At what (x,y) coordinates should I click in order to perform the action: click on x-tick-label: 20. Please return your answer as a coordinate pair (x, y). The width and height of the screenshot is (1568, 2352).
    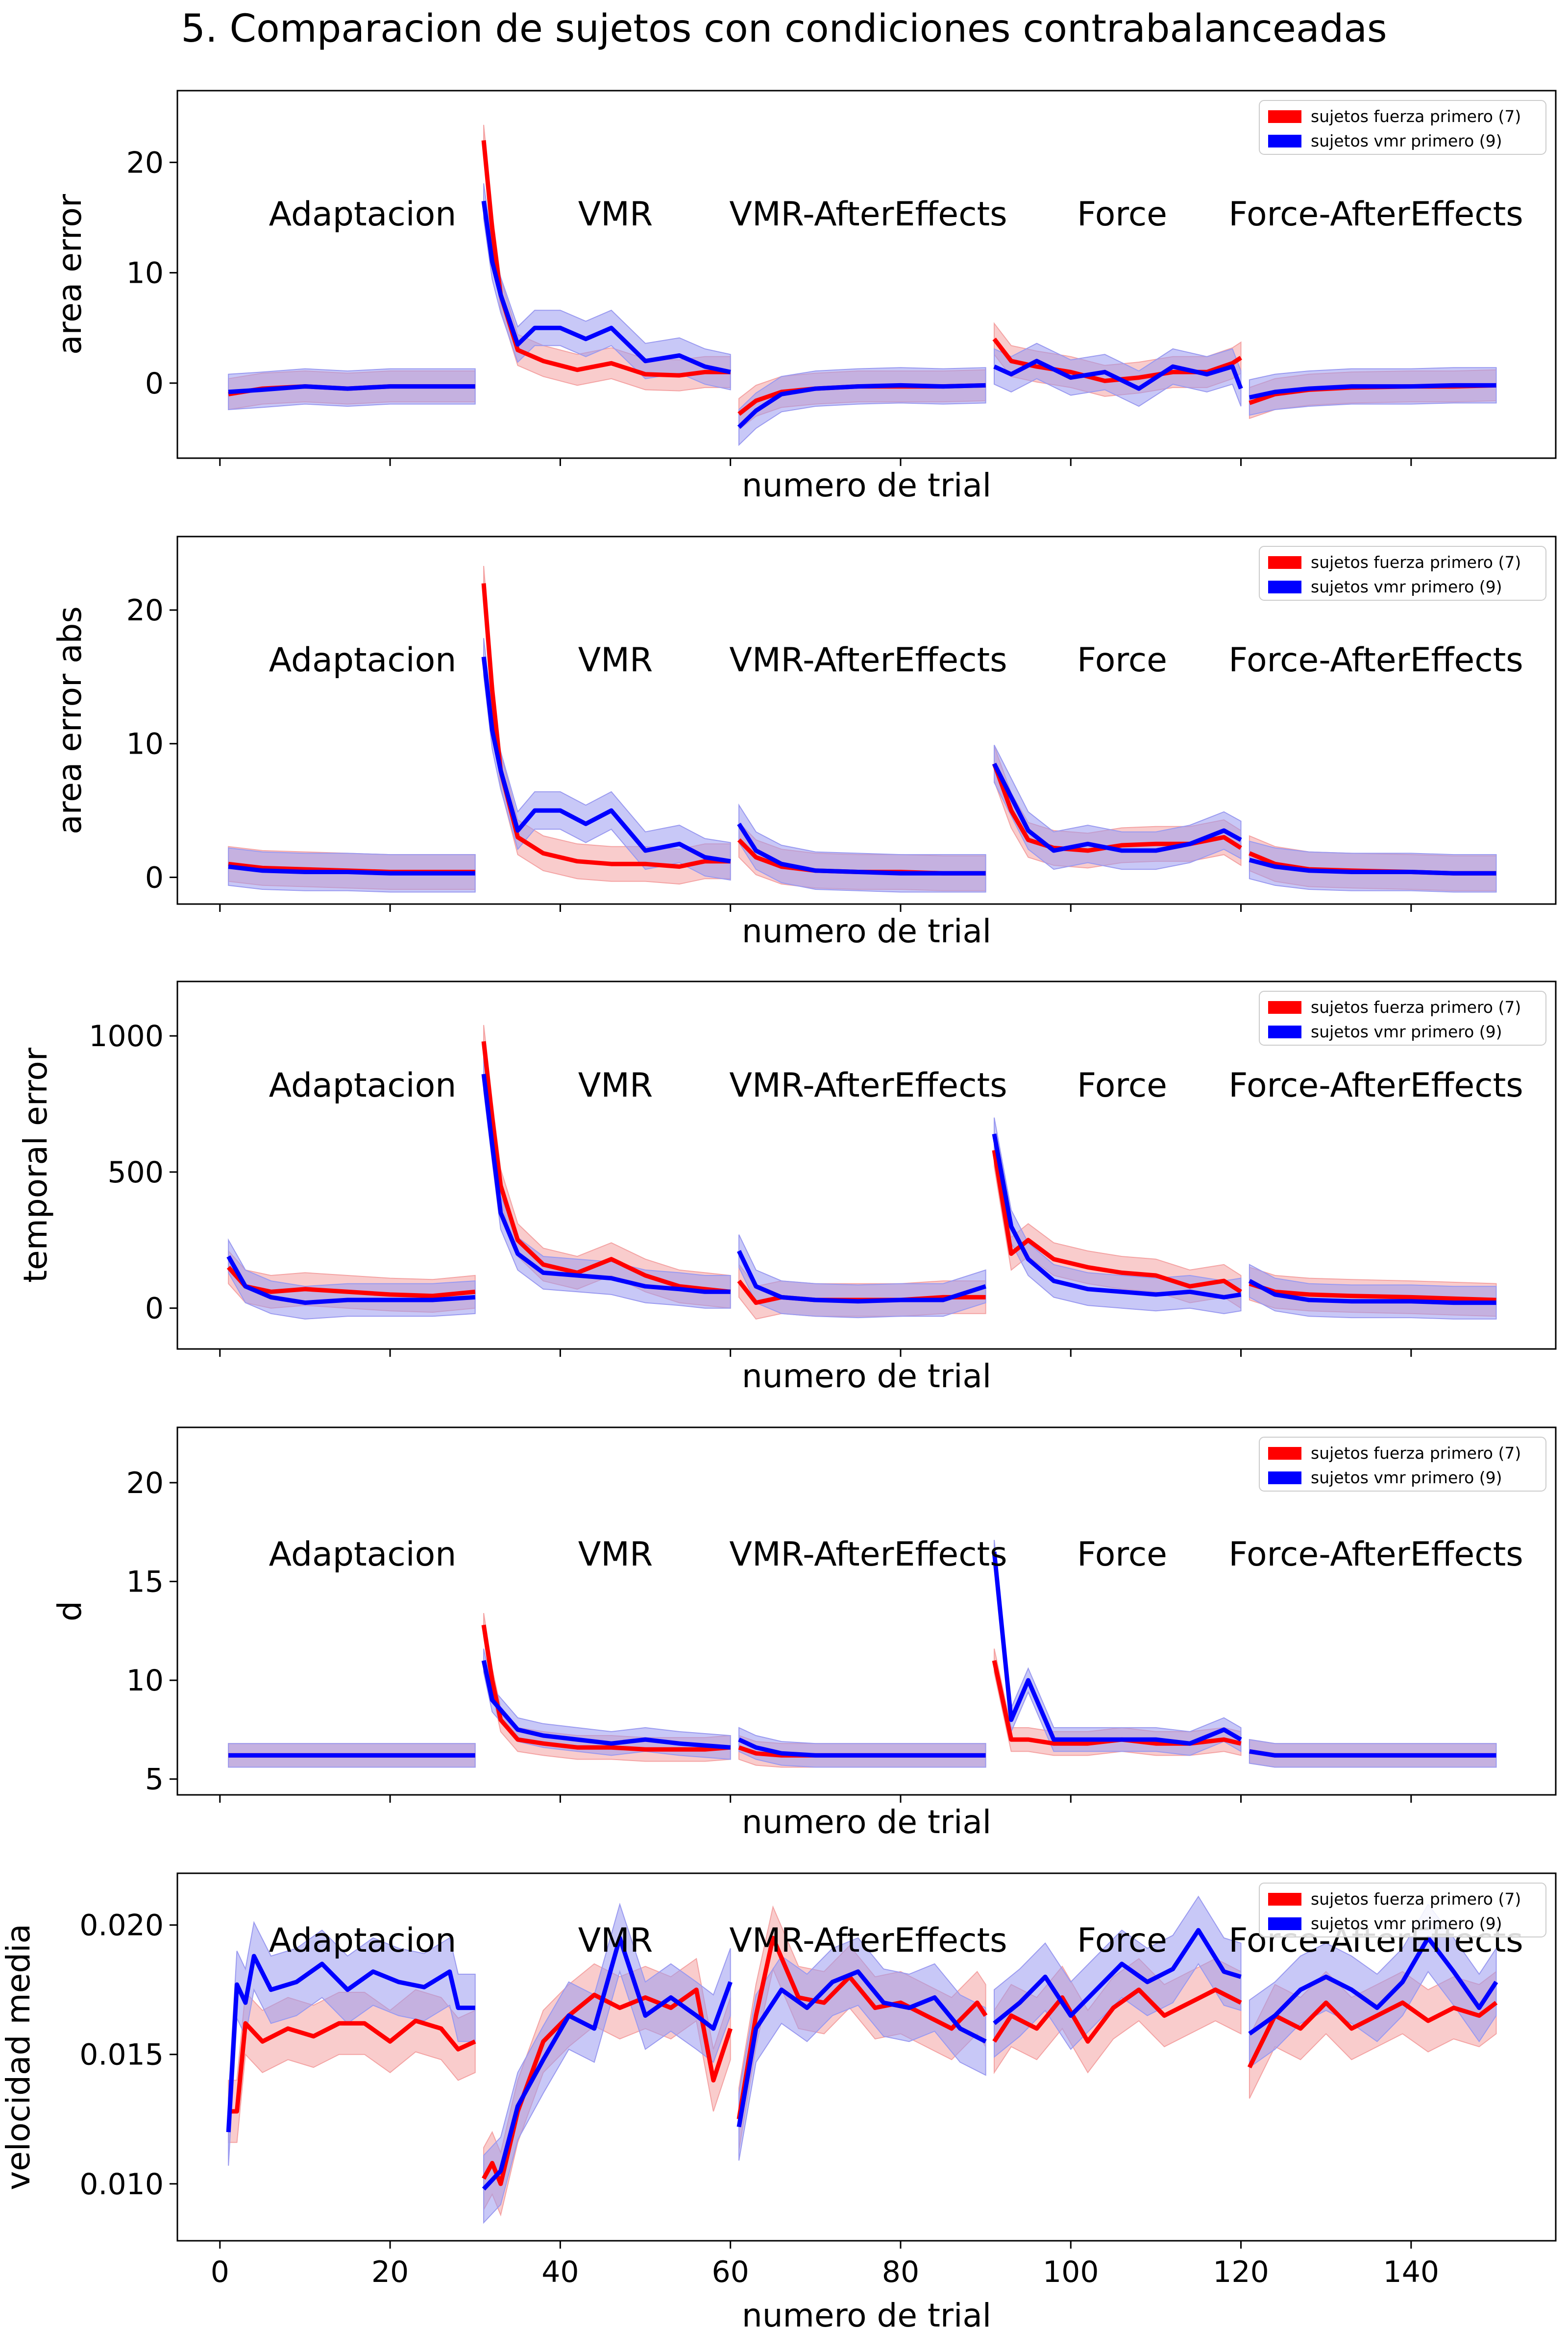
    Looking at the image, I should click on (390, 2272).